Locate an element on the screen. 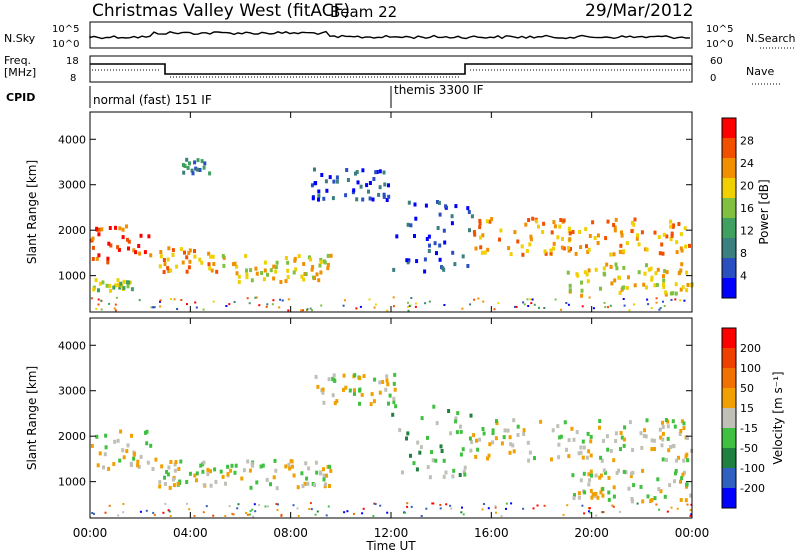 The width and height of the screenshot is (800, 554). colorbar-tick-label: 16 is located at coordinates (747, 208).